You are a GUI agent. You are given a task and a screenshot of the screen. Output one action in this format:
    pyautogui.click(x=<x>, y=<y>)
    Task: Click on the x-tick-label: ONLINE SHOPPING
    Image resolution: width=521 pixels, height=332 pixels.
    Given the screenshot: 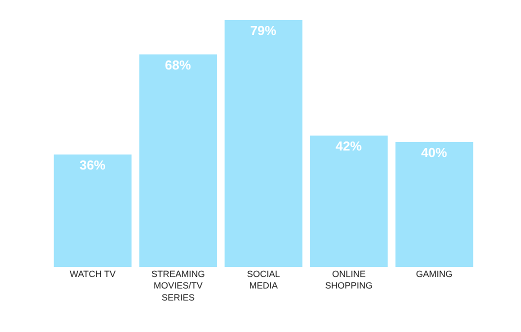 What is the action you would take?
    pyautogui.click(x=349, y=280)
    